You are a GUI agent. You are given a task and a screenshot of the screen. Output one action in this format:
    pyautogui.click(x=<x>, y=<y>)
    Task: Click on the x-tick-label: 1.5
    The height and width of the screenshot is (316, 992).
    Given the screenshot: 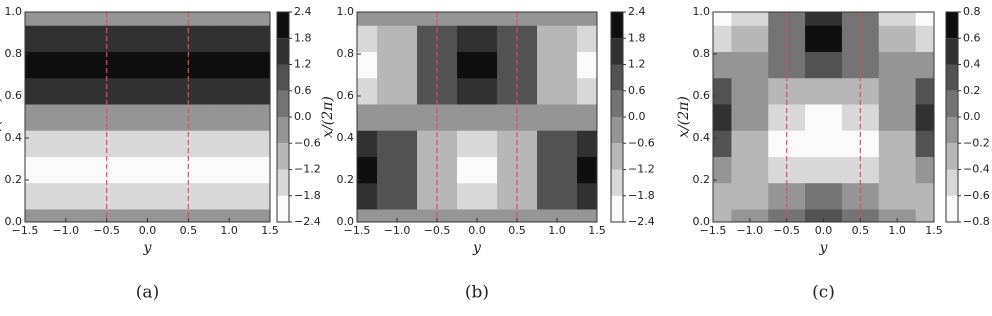 What is the action you would take?
    pyautogui.click(x=597, y=230)
    